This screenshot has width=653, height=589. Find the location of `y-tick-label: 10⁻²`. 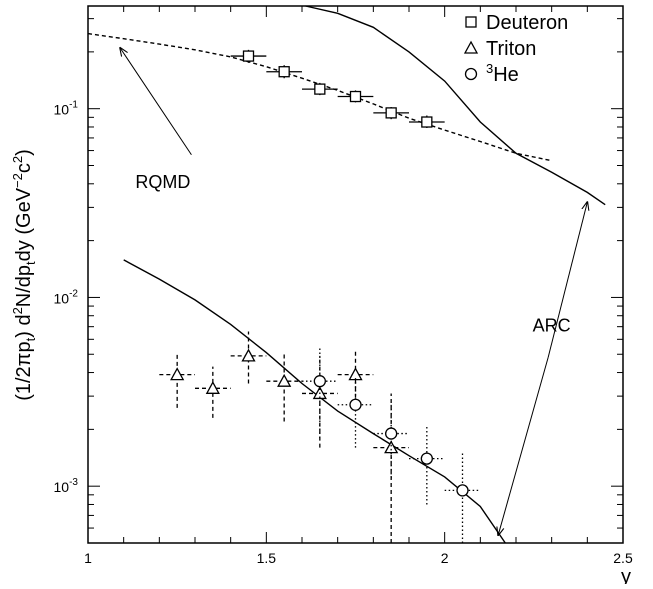

y-tick-label: 10⁻² is located at coordinates (66, 297).